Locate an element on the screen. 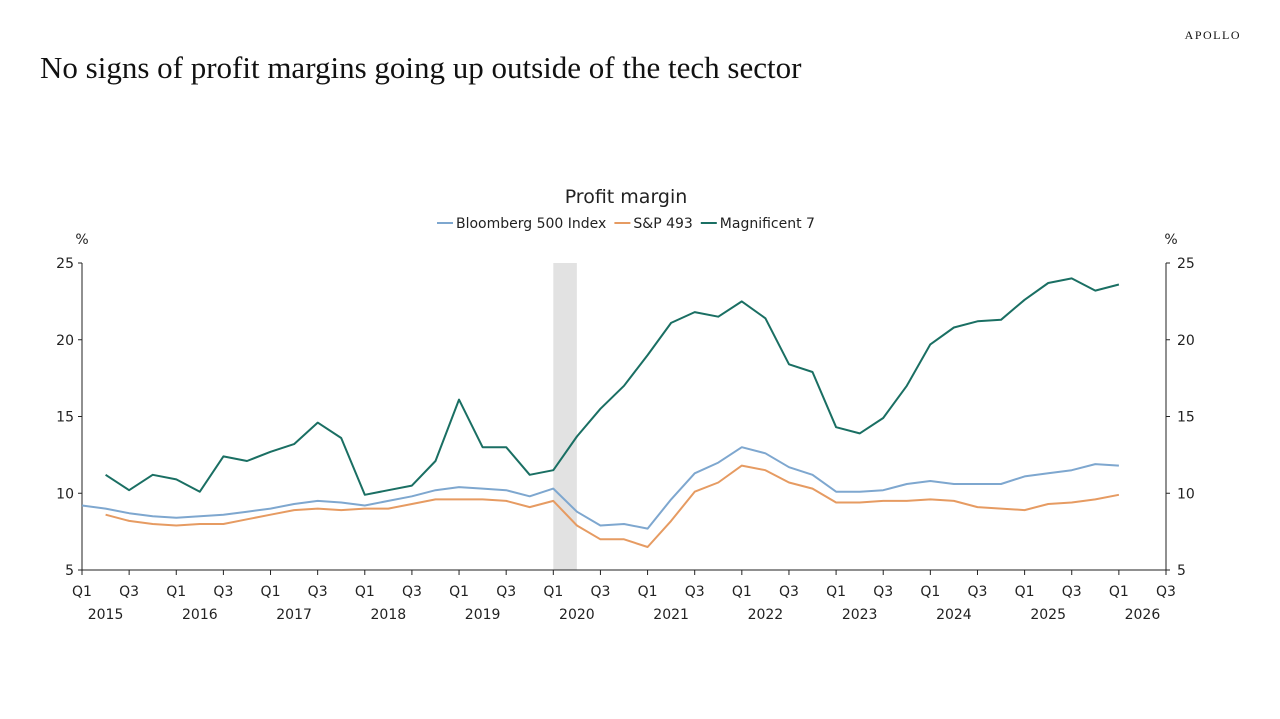 The height and width of the screenshot is (719, 1280). left-y-tick-label: 20 is located at coordinates (65, 341).